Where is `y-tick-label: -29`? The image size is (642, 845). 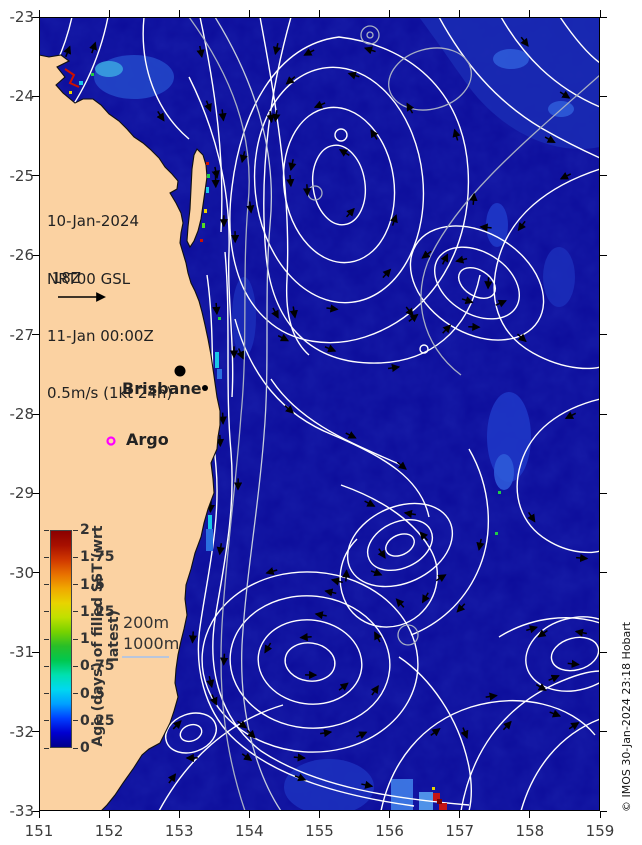
y-tick-label: -29 is located at coordinates (22, 493).